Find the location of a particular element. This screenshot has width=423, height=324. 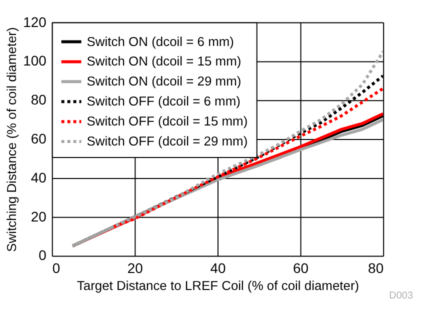

x-tick-label: 0 is located at coordinates (56, 268).